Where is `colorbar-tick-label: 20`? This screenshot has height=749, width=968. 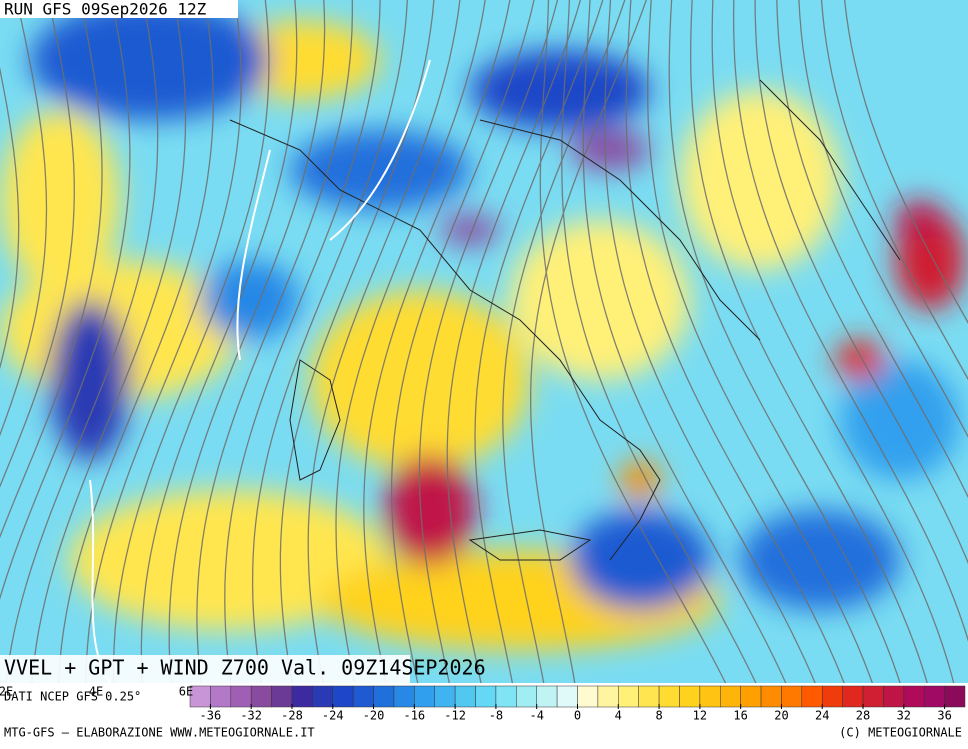
colorbar-tick-label: 20 is located at coordinates (781, 716).